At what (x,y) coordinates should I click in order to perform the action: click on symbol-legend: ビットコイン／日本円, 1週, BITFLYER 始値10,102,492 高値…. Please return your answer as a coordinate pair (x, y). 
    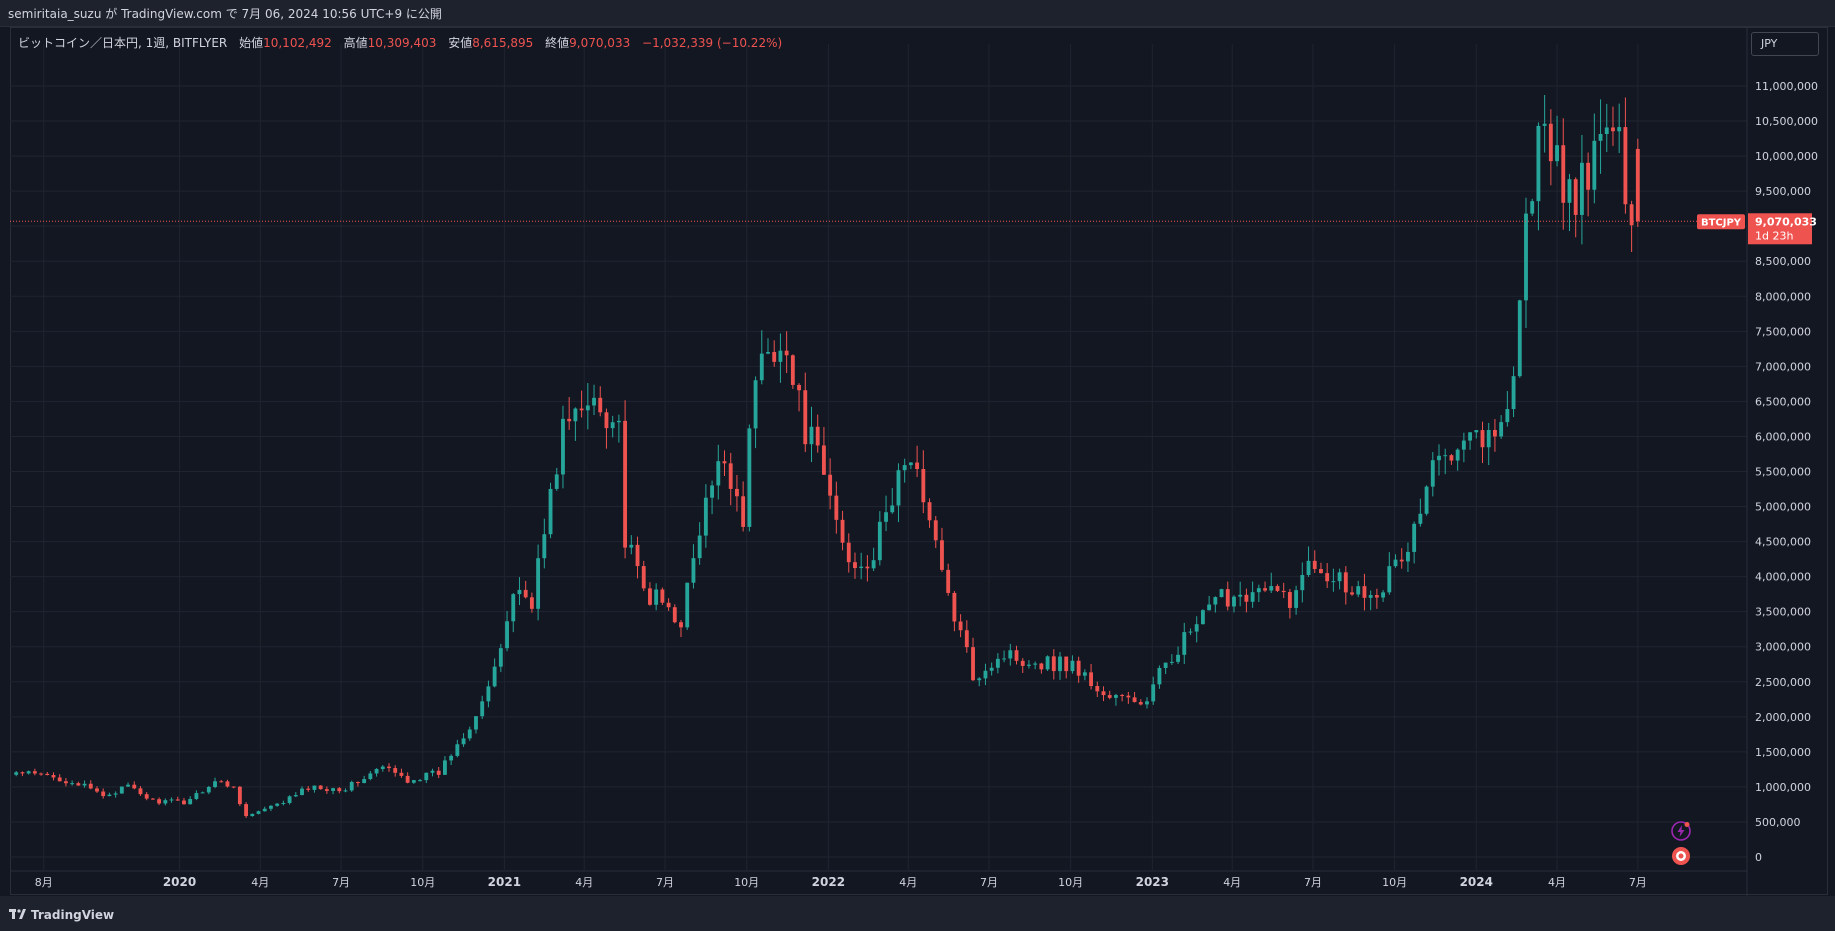
    Looking at the image, I should click on (400, 42).